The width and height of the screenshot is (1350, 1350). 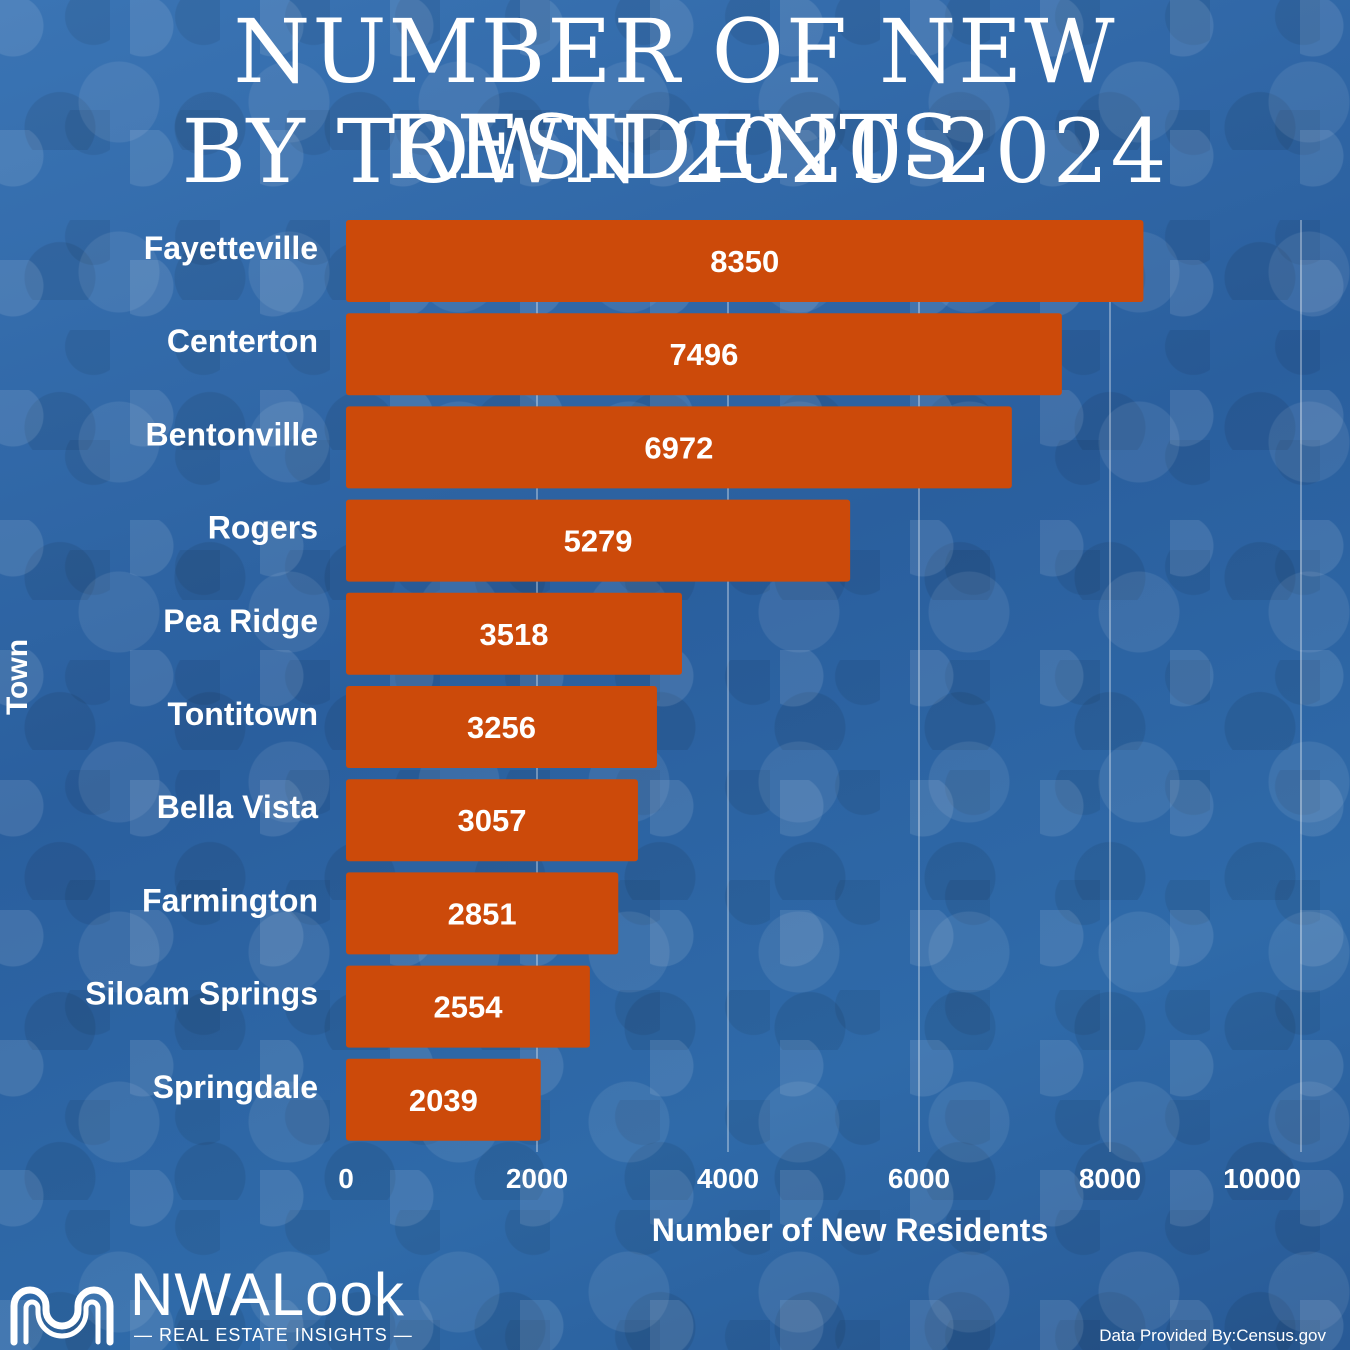 I want to click on logo-text: NWALook, so click(x=267, y=1294).